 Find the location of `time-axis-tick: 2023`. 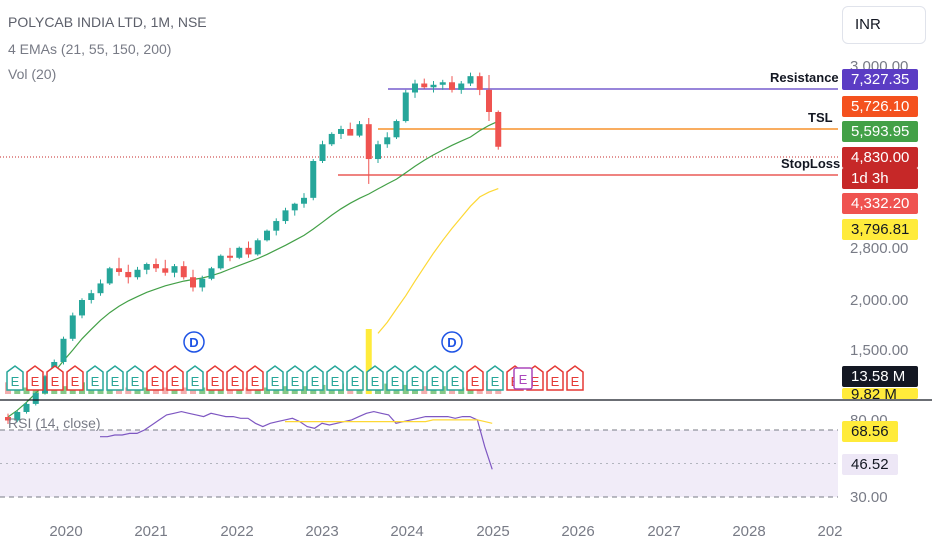

time-axis-tick: 2023 is located at coordinates (321, 531).